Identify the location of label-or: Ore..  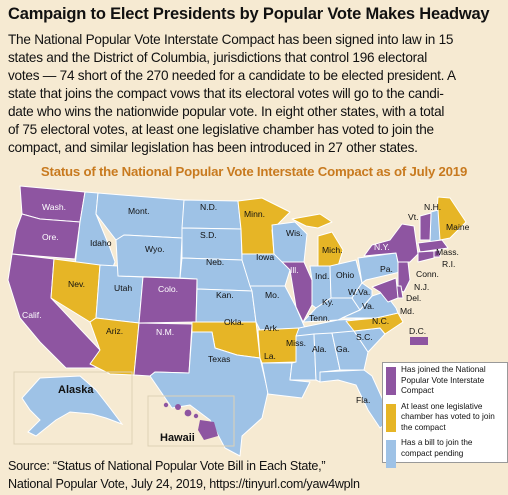
(50, 237).